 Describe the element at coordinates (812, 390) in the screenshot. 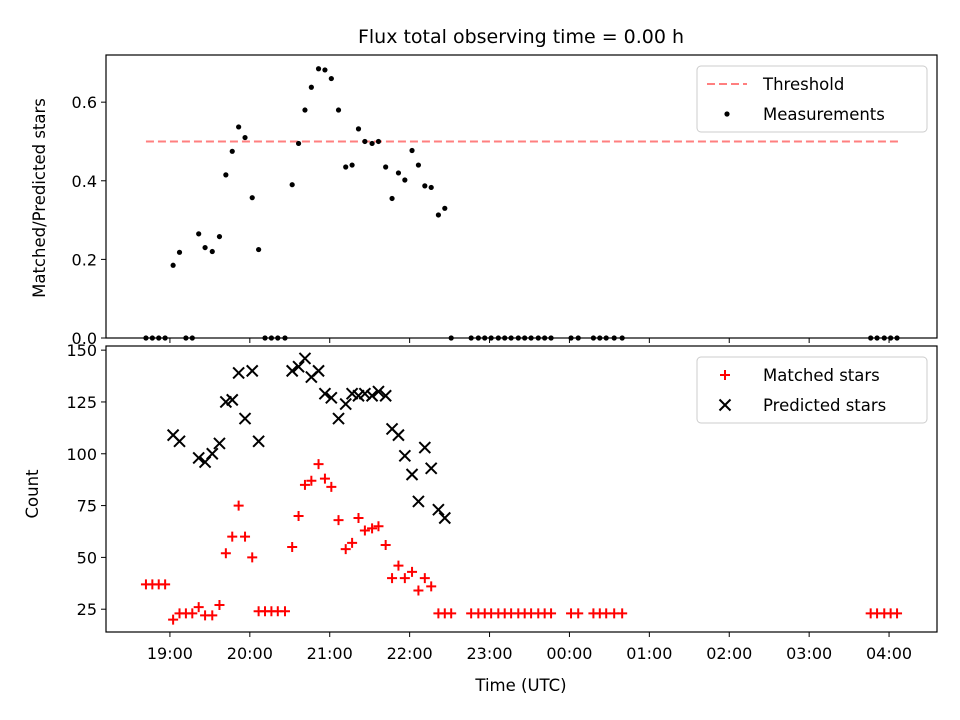

I see `bottom-legend-box` at that location.